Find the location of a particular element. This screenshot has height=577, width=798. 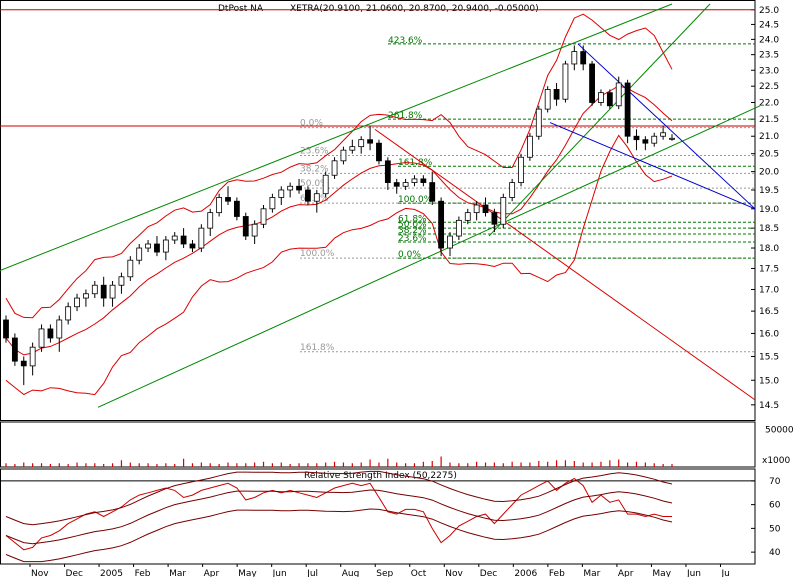

fib-label-2005: 100.0% is located at coordinates (317, 254).